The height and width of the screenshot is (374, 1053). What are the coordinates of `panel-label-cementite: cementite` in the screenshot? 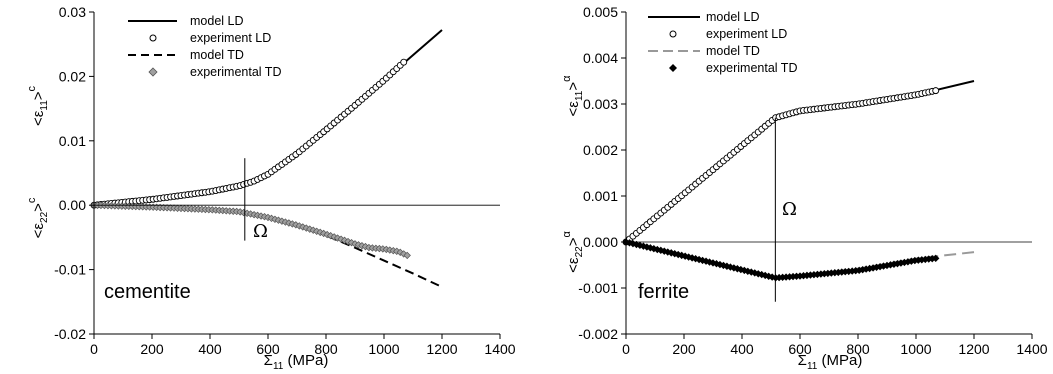 It's located at (147, 292).